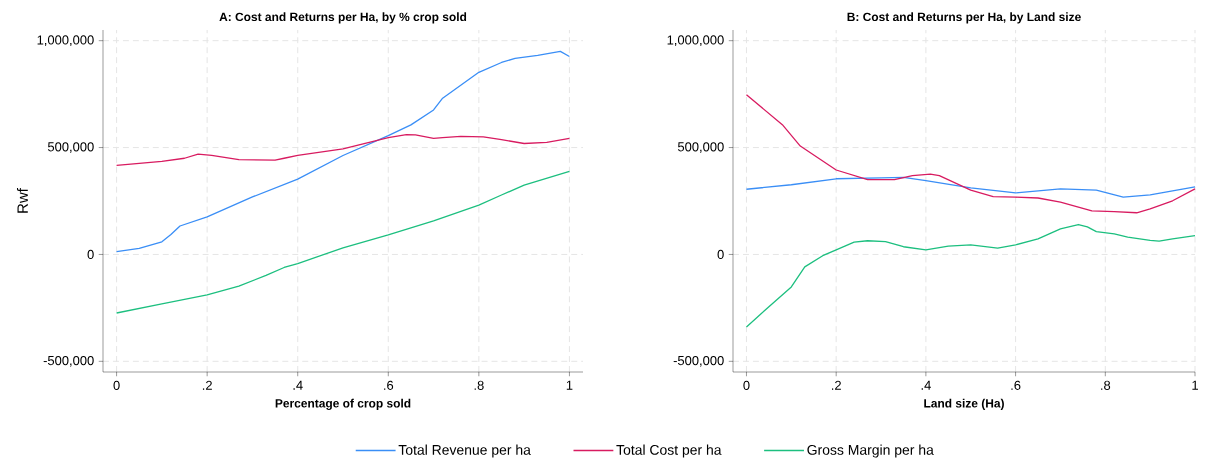 This screenshot has width=1205, height=463. I want to click on legend-label: Total Cost per ha, so click(669, 451).